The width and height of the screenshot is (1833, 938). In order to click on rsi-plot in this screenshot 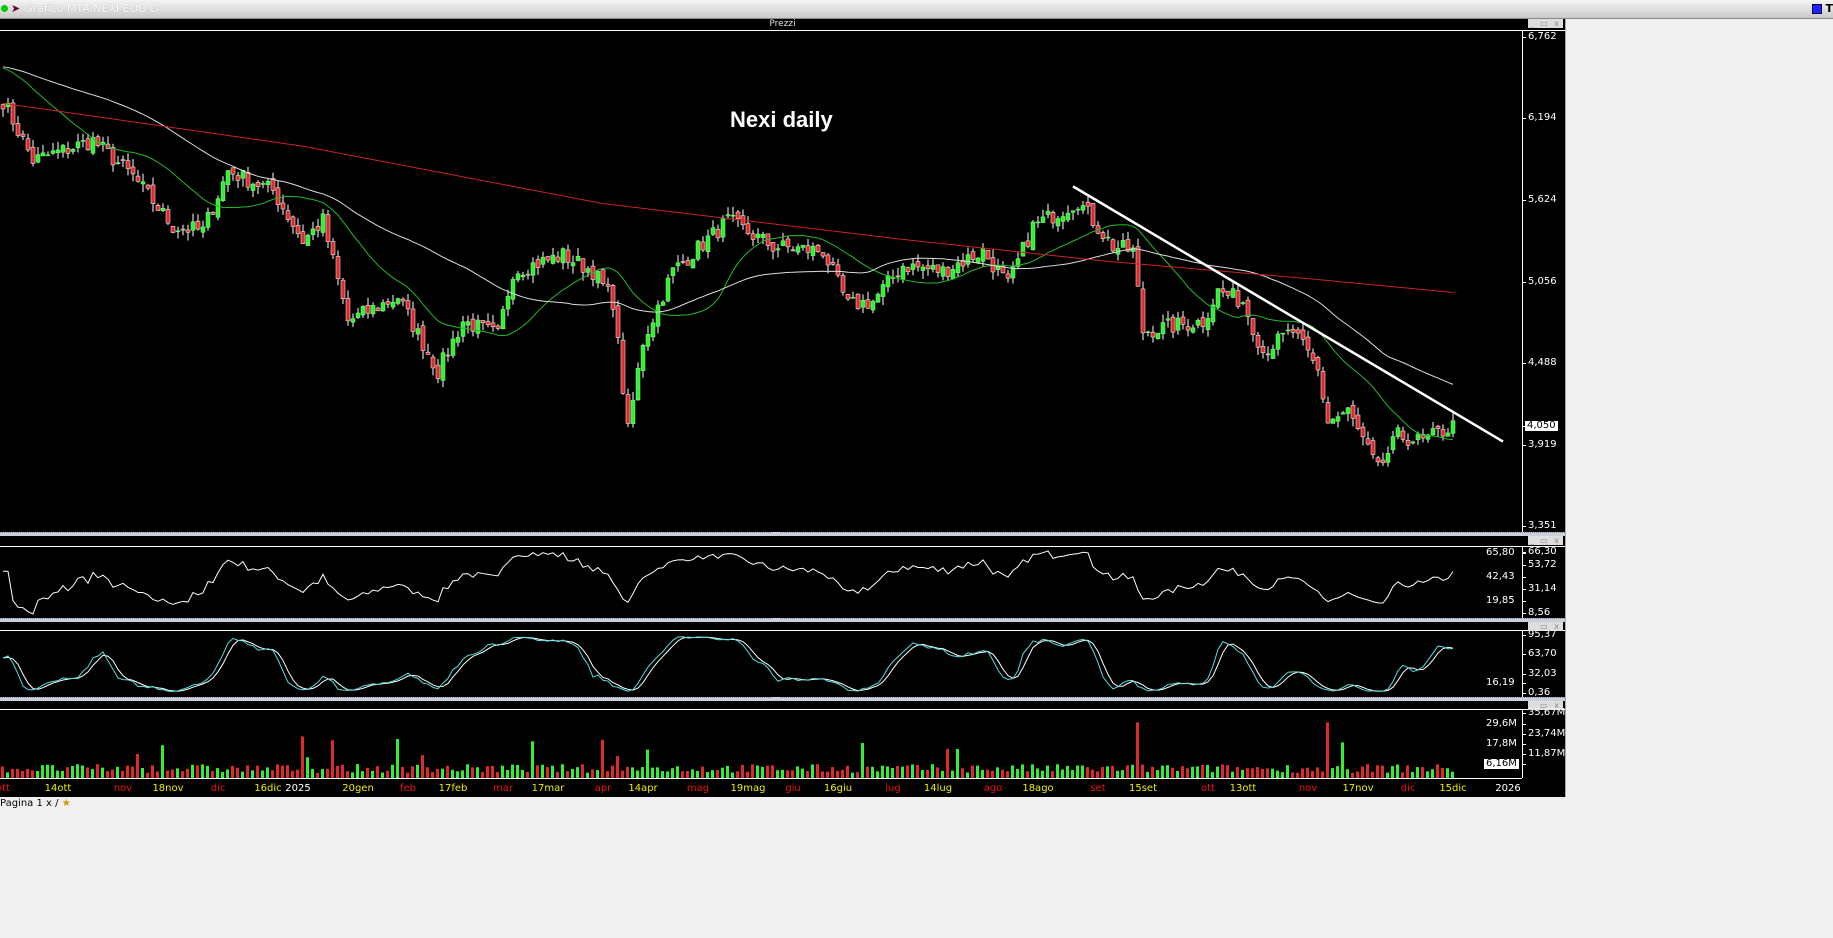, I will do `click(761, 582)`.